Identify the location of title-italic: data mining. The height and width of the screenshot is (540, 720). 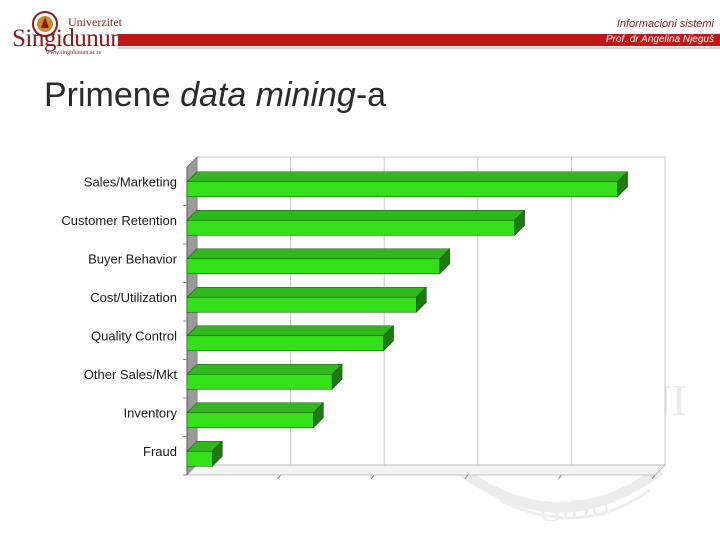
(268, 95).